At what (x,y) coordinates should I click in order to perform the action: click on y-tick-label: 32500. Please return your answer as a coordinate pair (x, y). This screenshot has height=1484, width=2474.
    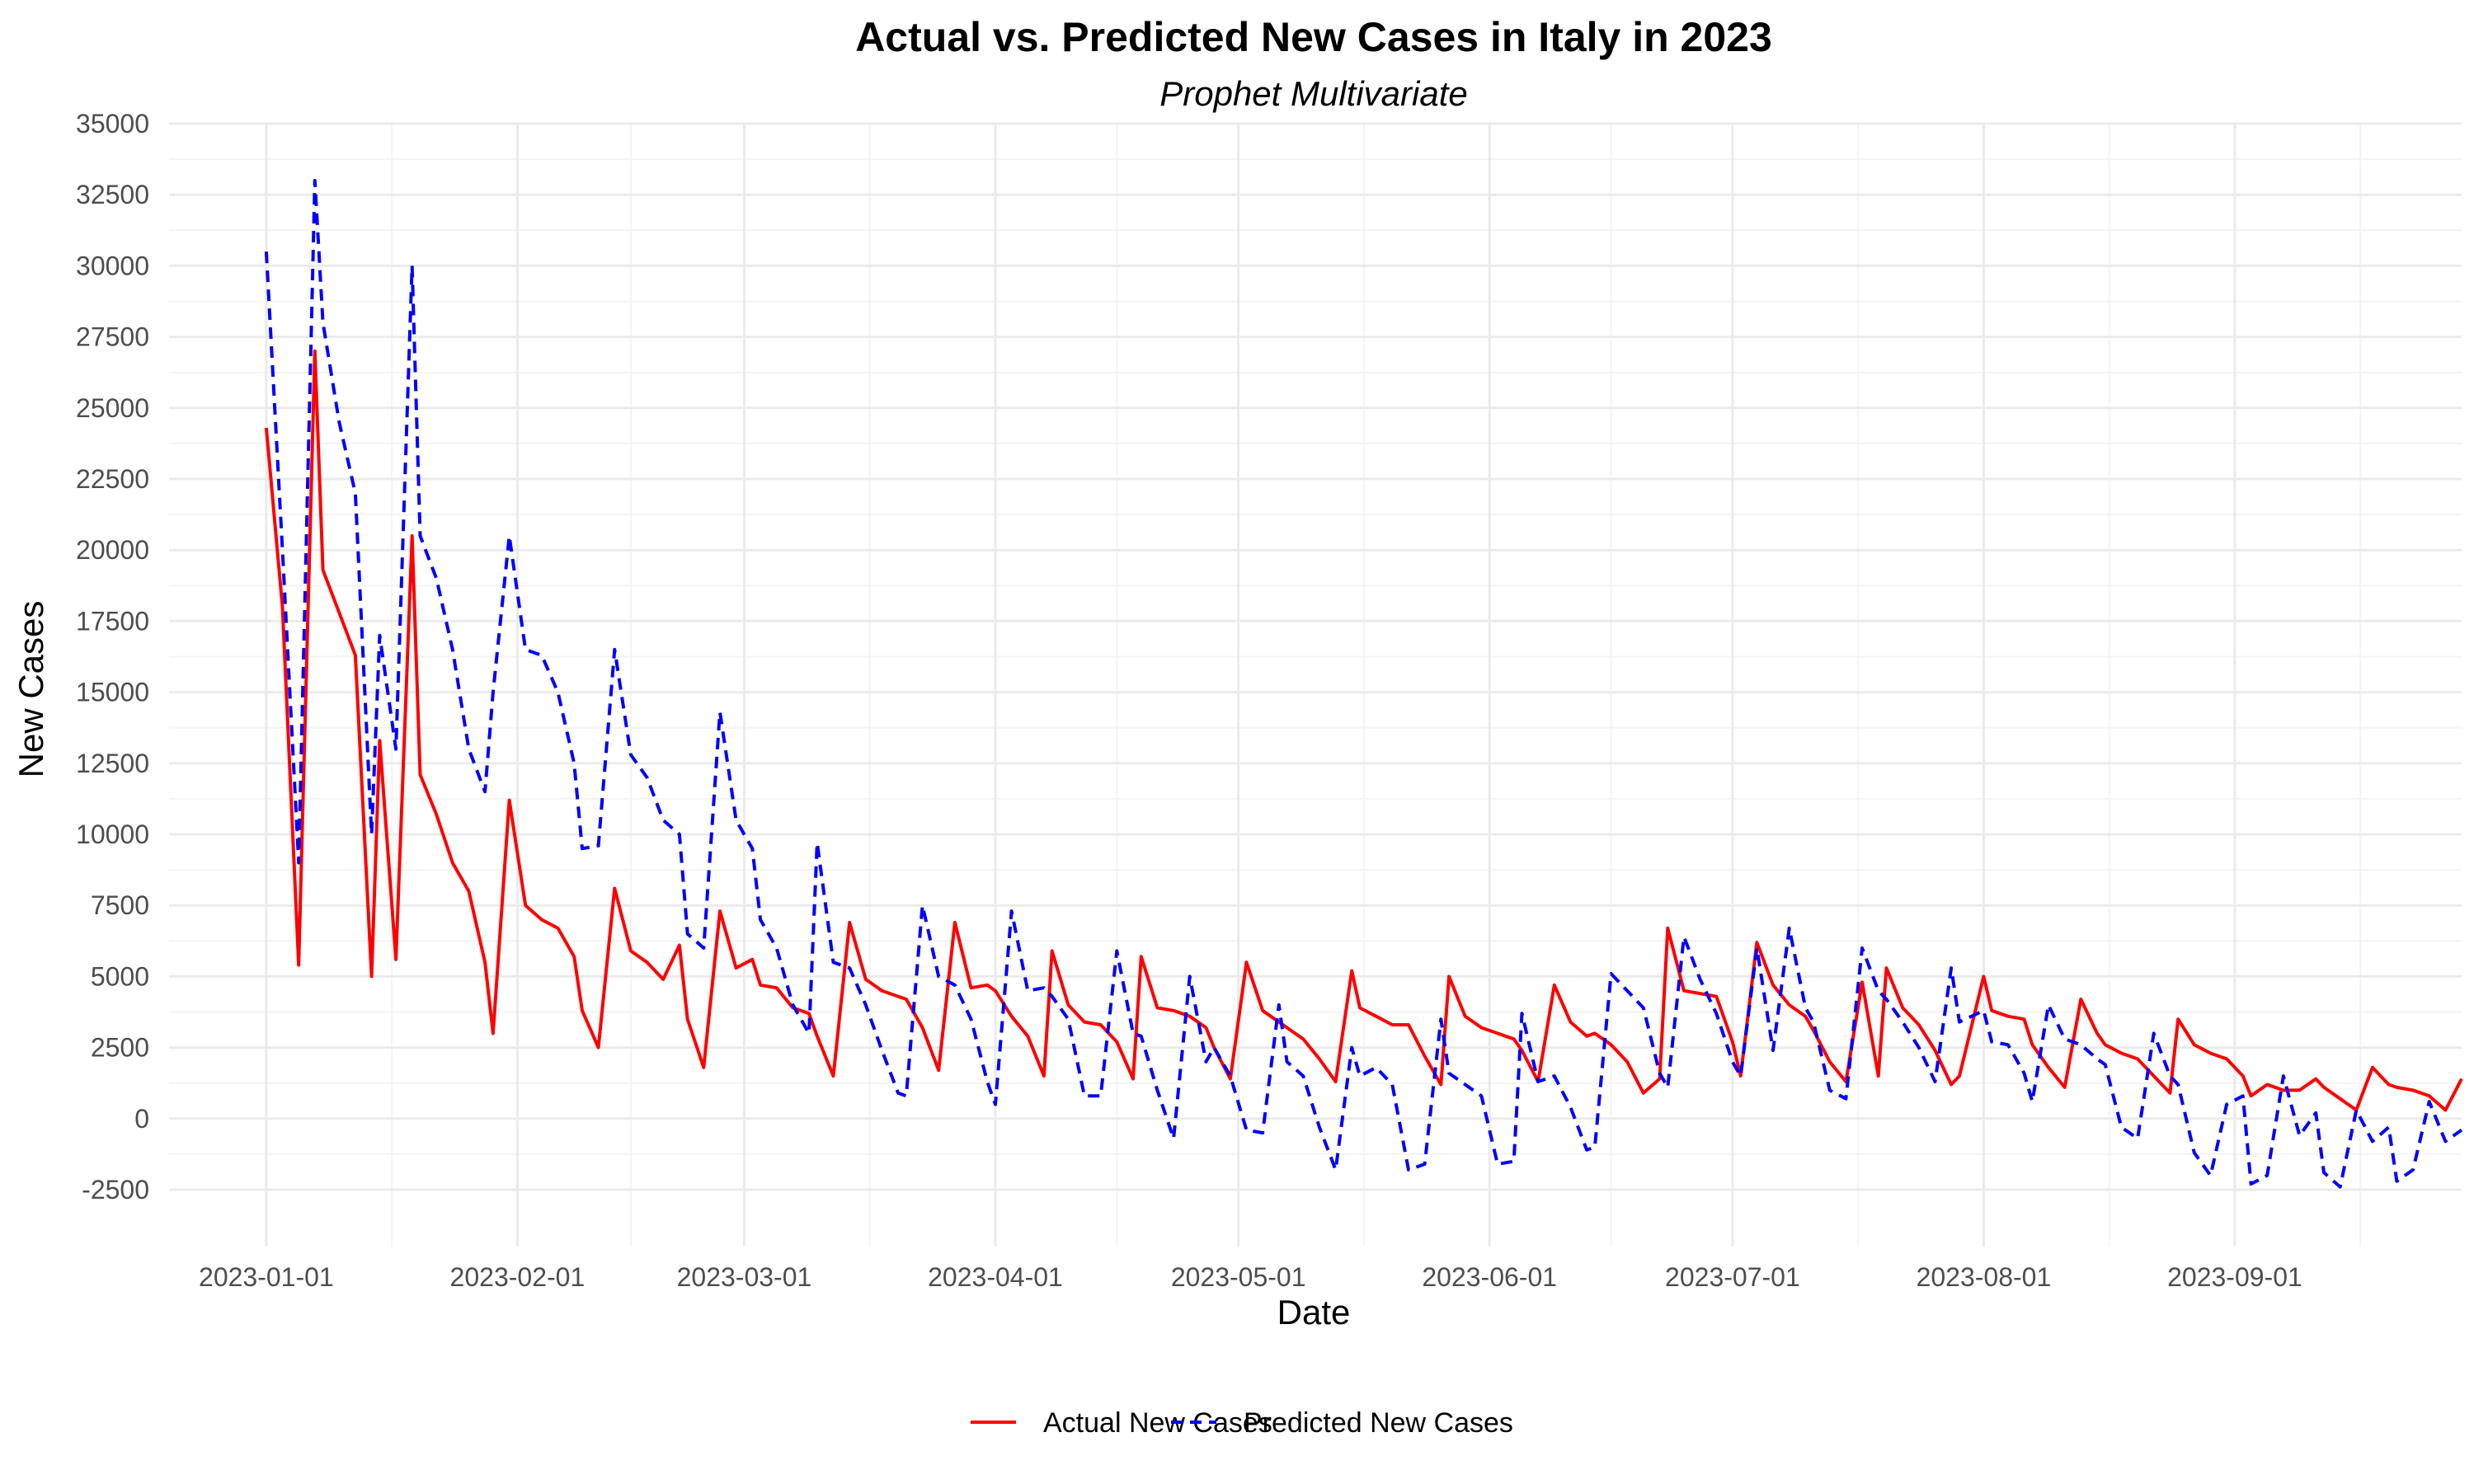
    Looking at the image, I should click on (112, 194).